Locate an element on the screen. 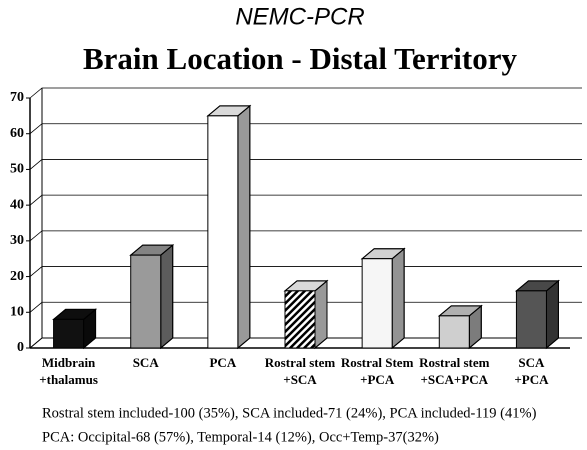 This screenshot has height=450, width=587. chart-subtitle: NEMC-PCR is located at coordinates (299, 16).